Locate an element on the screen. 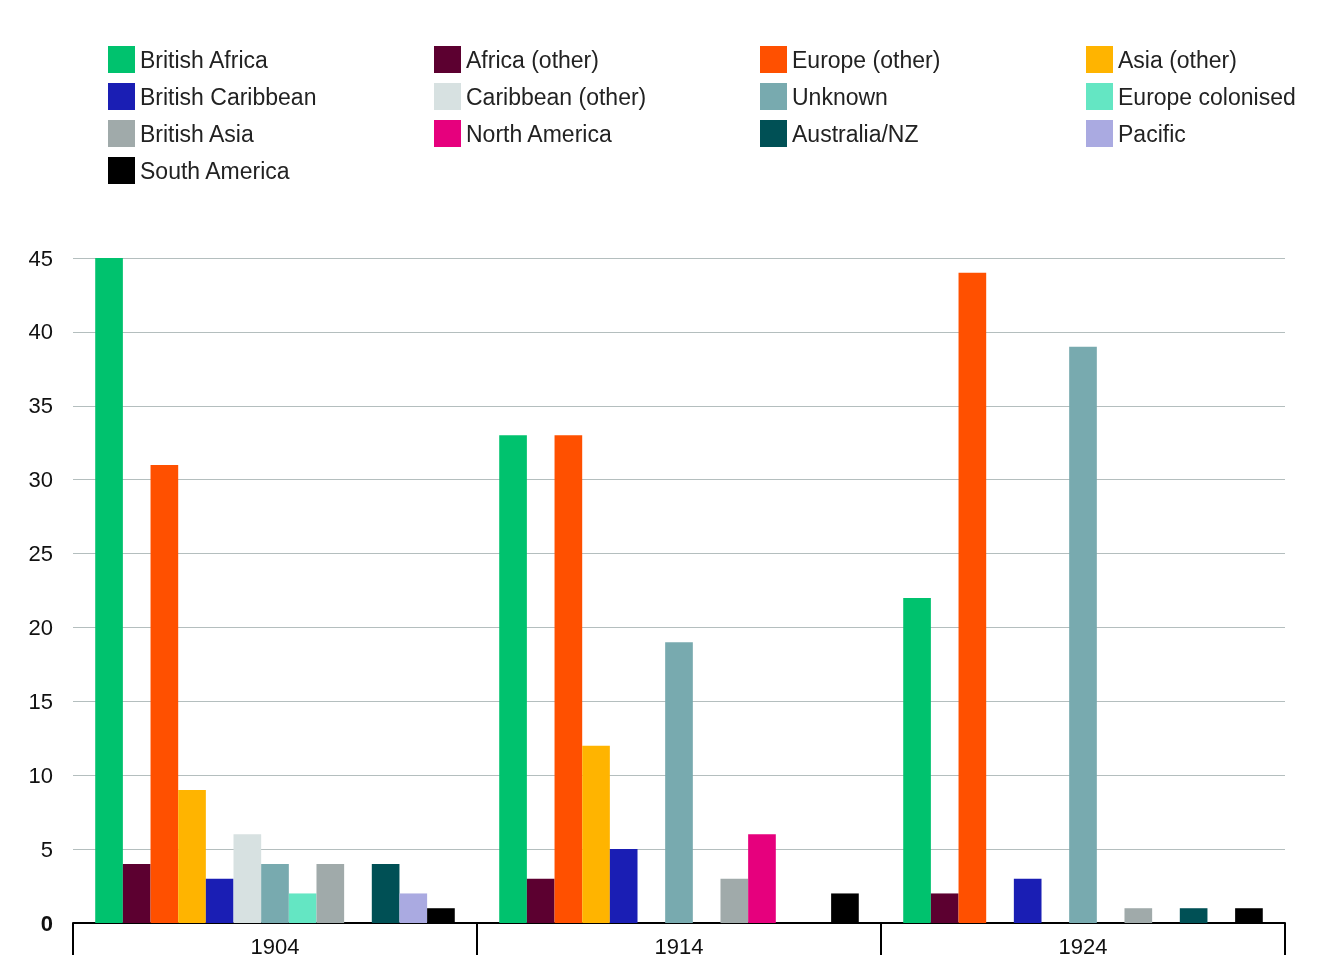  y-tick-label: 30 is located at coordinates (40, 480).